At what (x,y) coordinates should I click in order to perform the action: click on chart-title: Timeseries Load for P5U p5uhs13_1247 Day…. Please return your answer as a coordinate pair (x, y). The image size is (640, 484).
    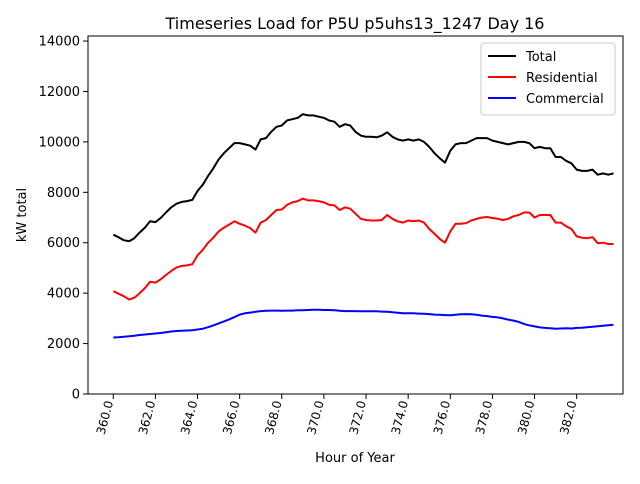
    Looking at the image, I should click on (355, 24).